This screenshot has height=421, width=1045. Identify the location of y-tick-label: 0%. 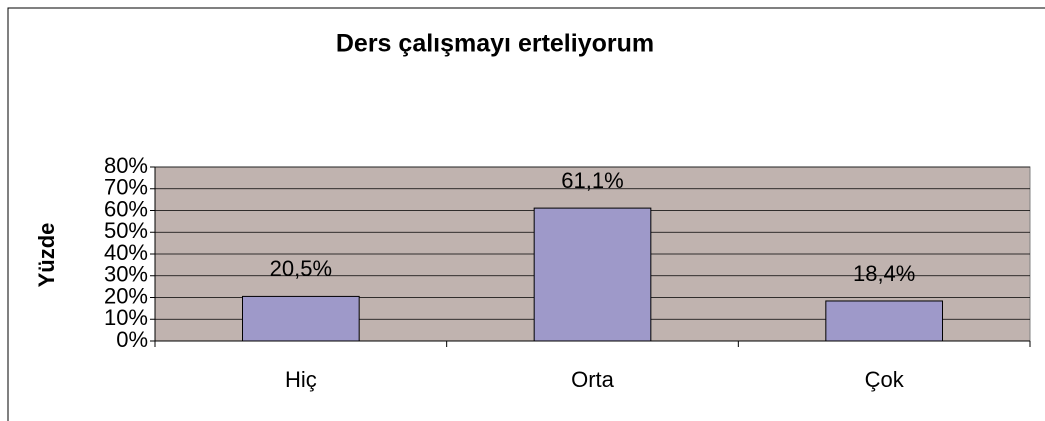
(132, 339).